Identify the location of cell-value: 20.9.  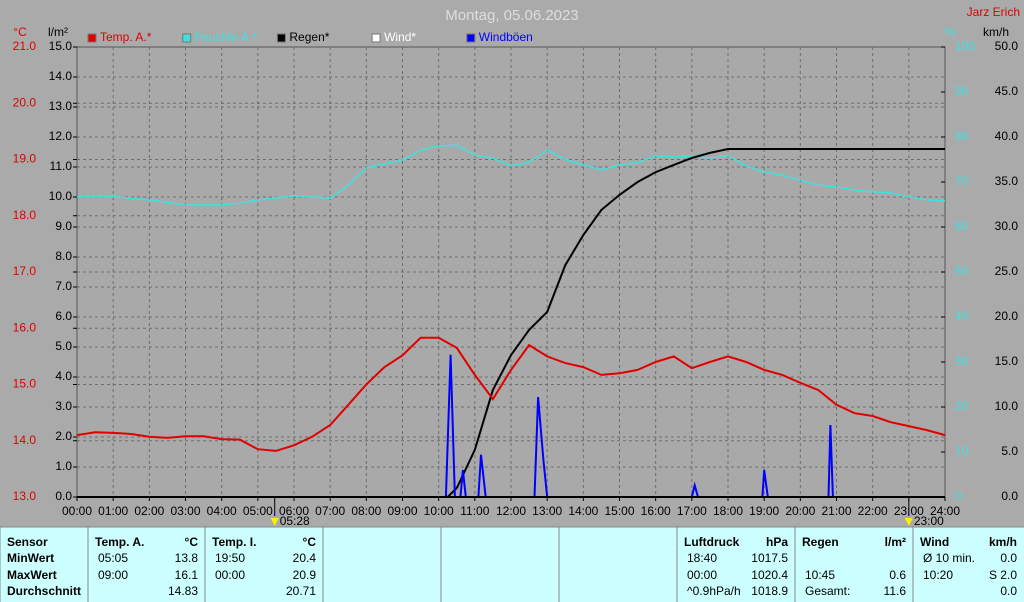
(305, 575).